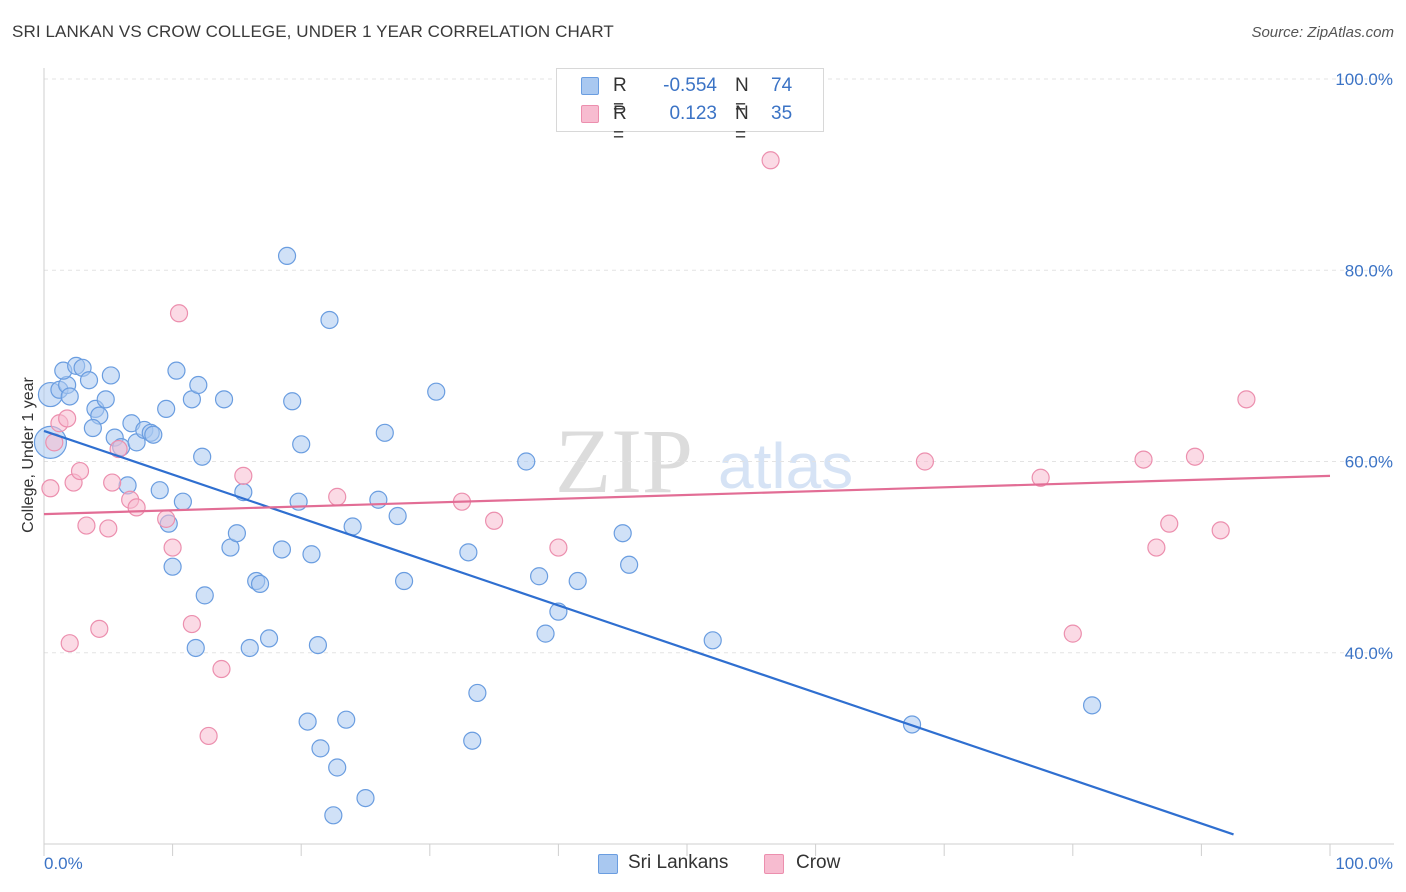 The width and height of the screenshot is (1406, 892). I want to click on legend-swatch-crow, so click(590, 114).